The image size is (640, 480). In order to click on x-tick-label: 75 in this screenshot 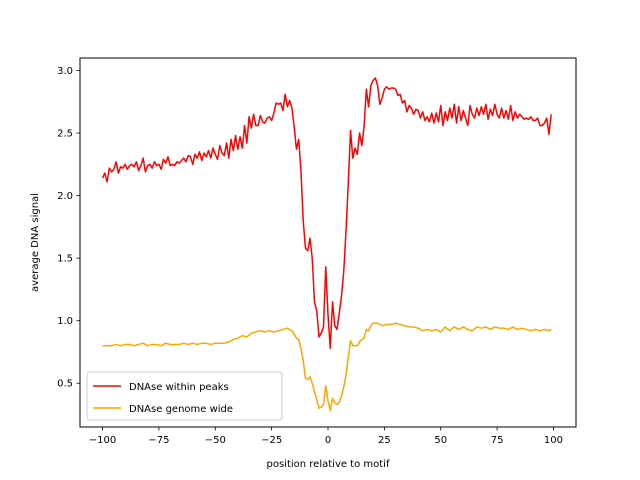, I will do `click(497, 440)`.